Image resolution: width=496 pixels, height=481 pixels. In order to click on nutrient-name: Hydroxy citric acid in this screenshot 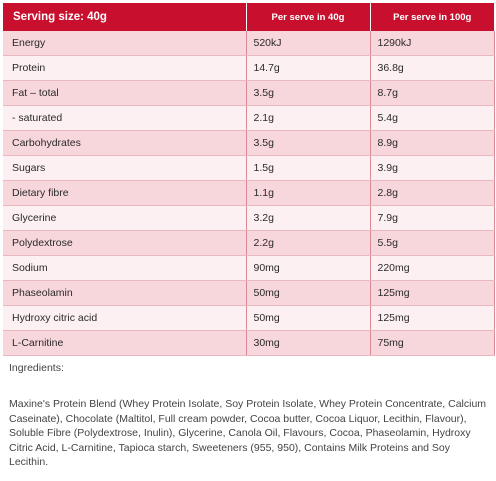, I will do `click(125, 318)`.